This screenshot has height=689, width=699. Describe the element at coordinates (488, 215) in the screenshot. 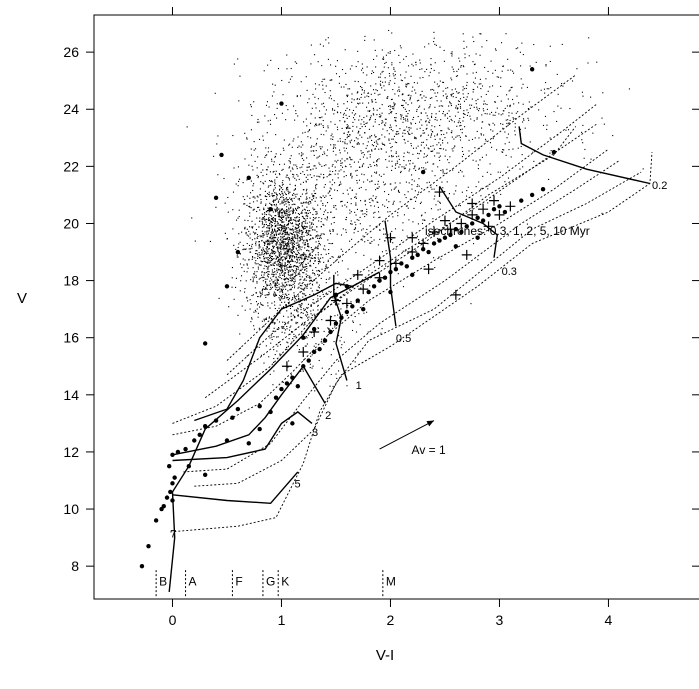

I see `member-star-dot` at that location.